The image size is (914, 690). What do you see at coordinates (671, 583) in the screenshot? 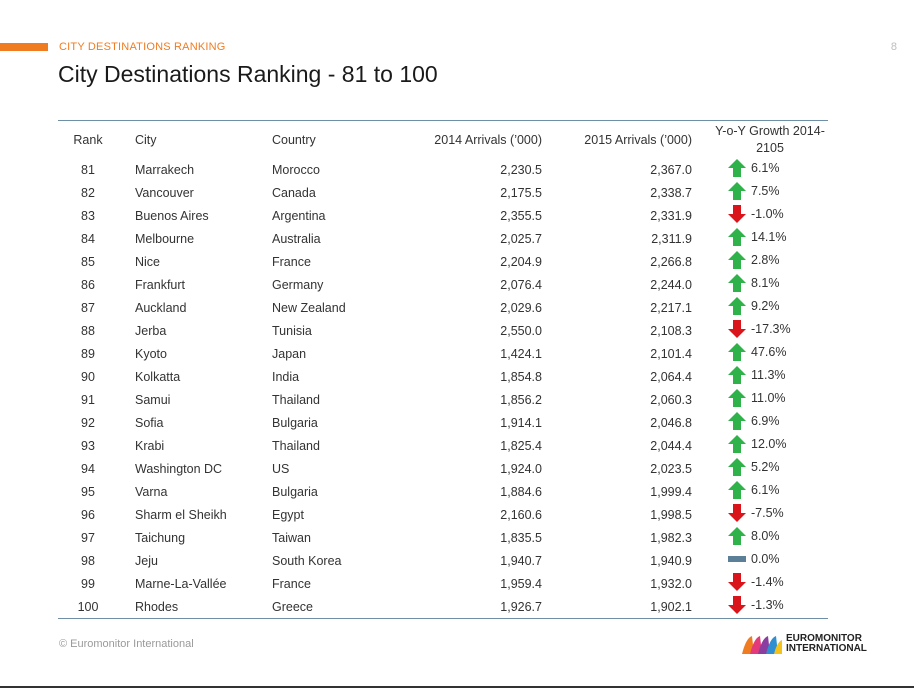
I see `cell-arrivals-2015: 1,932.0` at bounding box center [671, 583].